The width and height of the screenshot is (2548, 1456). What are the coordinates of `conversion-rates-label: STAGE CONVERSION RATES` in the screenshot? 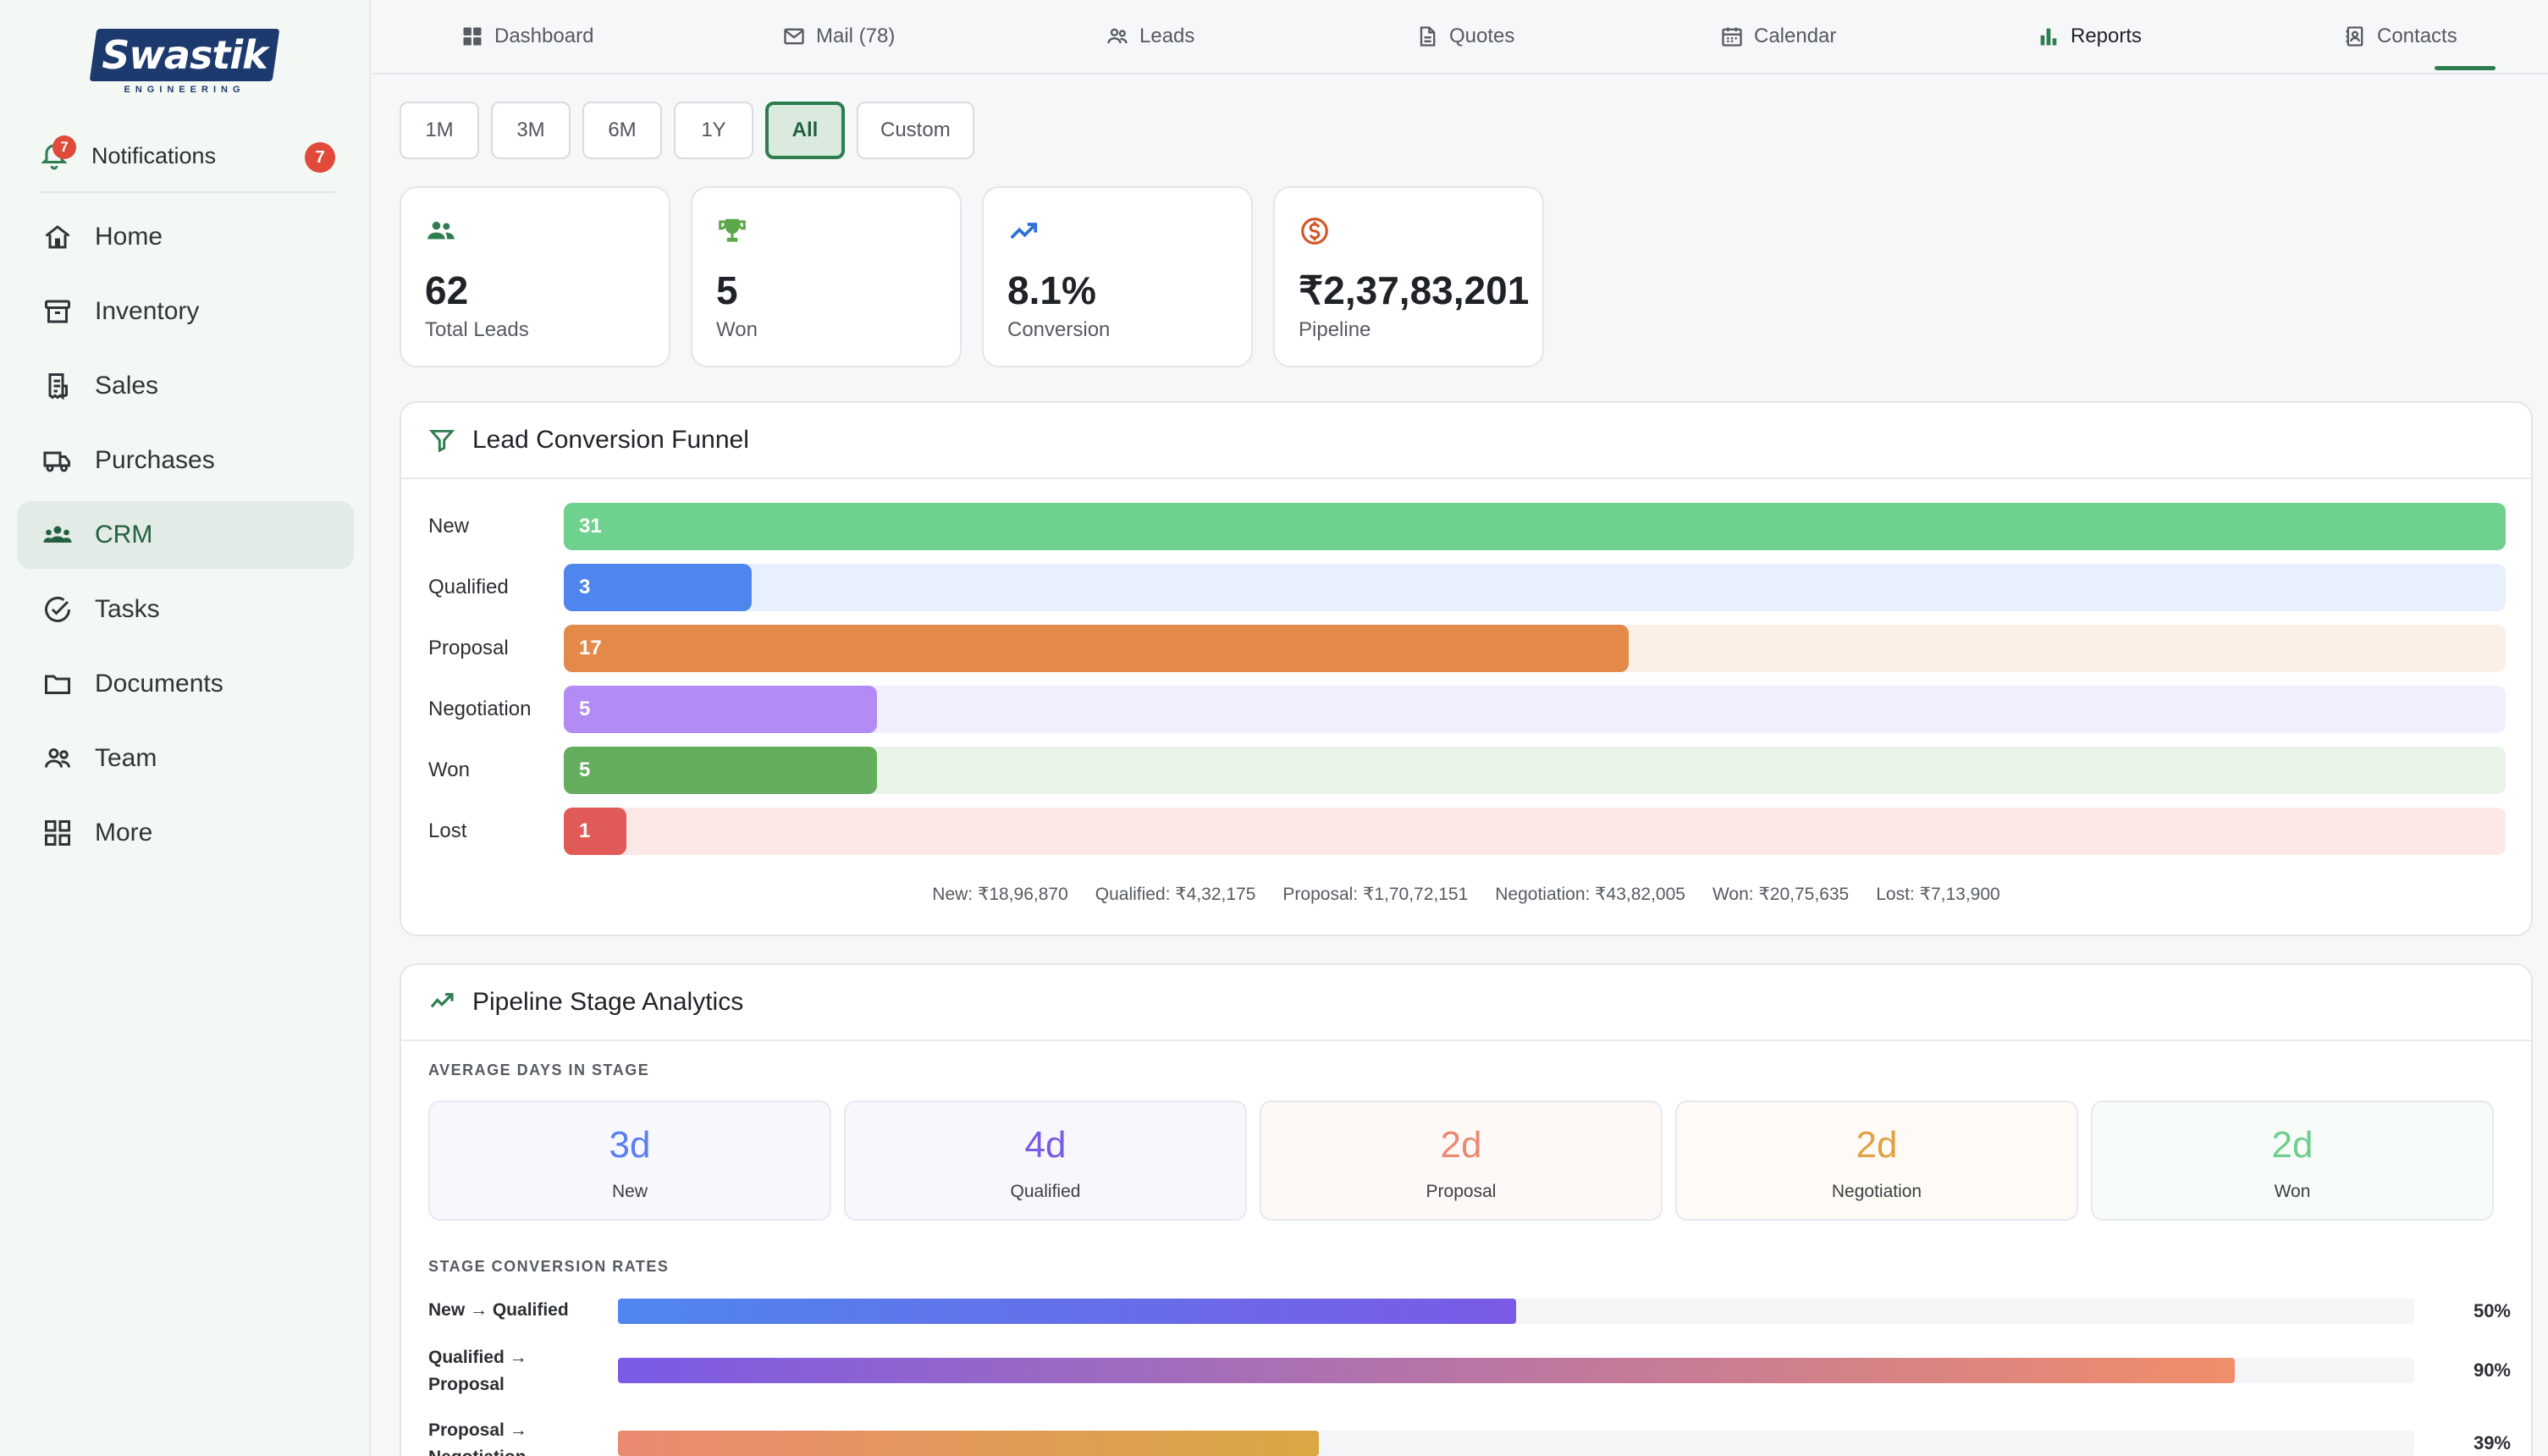 It's located at (549, 1266).